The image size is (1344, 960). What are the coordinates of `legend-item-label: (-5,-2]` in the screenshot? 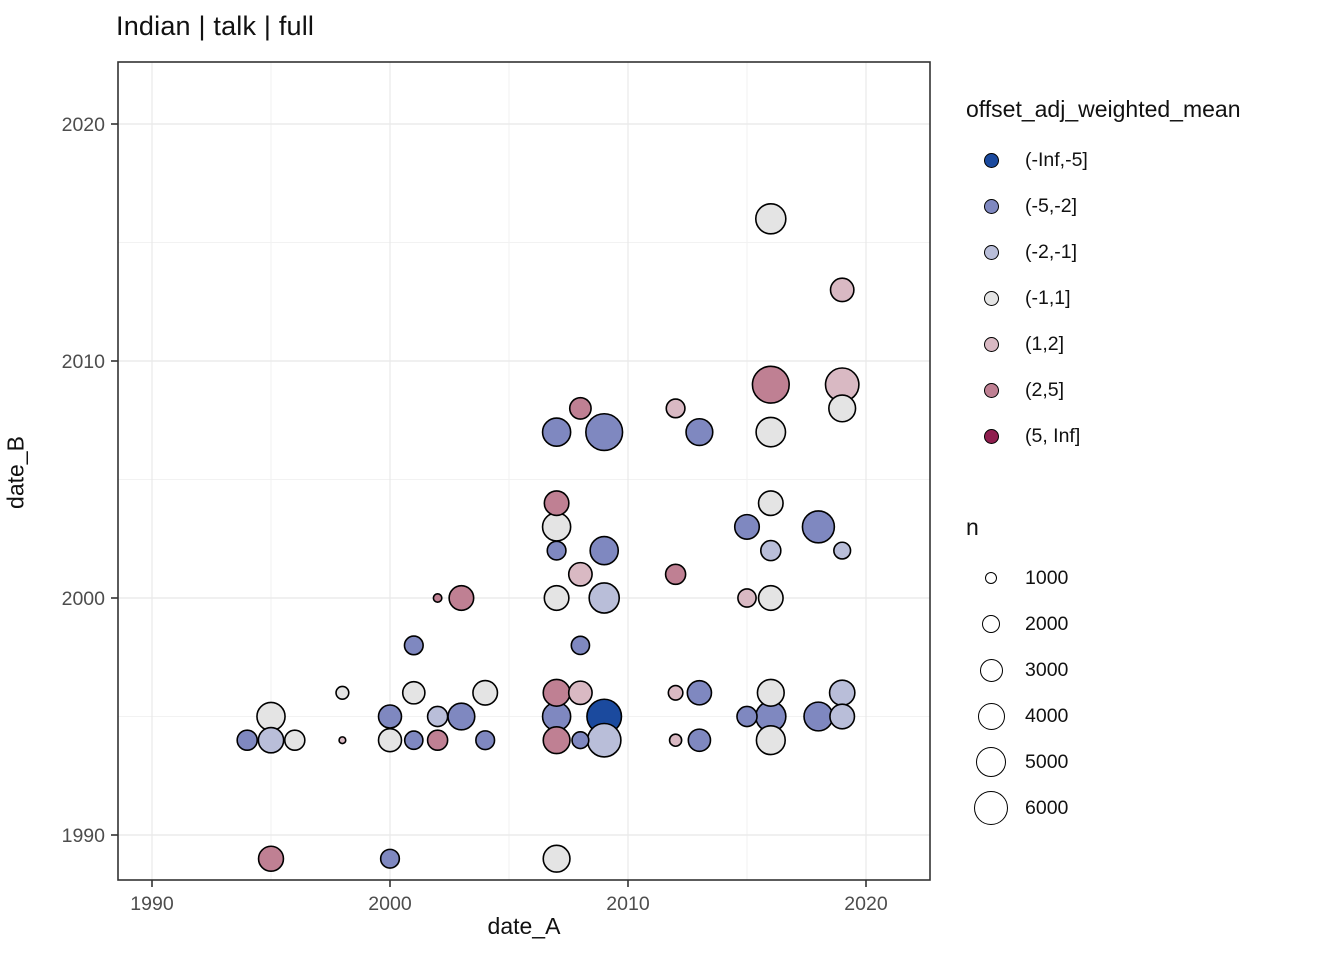 It's located at (1051, 205).